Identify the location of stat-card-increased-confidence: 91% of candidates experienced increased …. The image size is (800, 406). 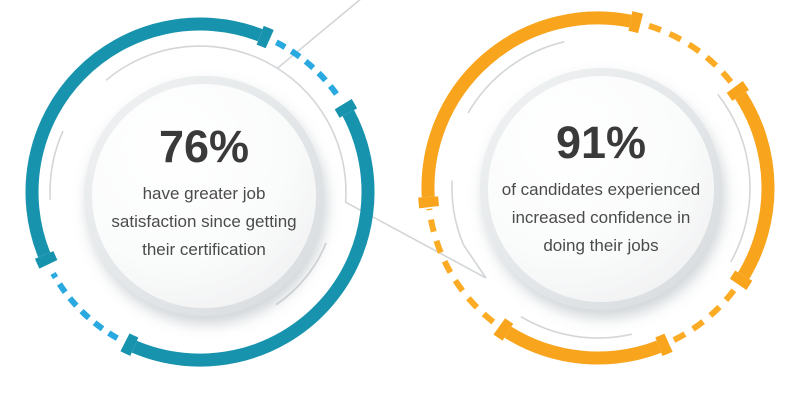
(601, 190).